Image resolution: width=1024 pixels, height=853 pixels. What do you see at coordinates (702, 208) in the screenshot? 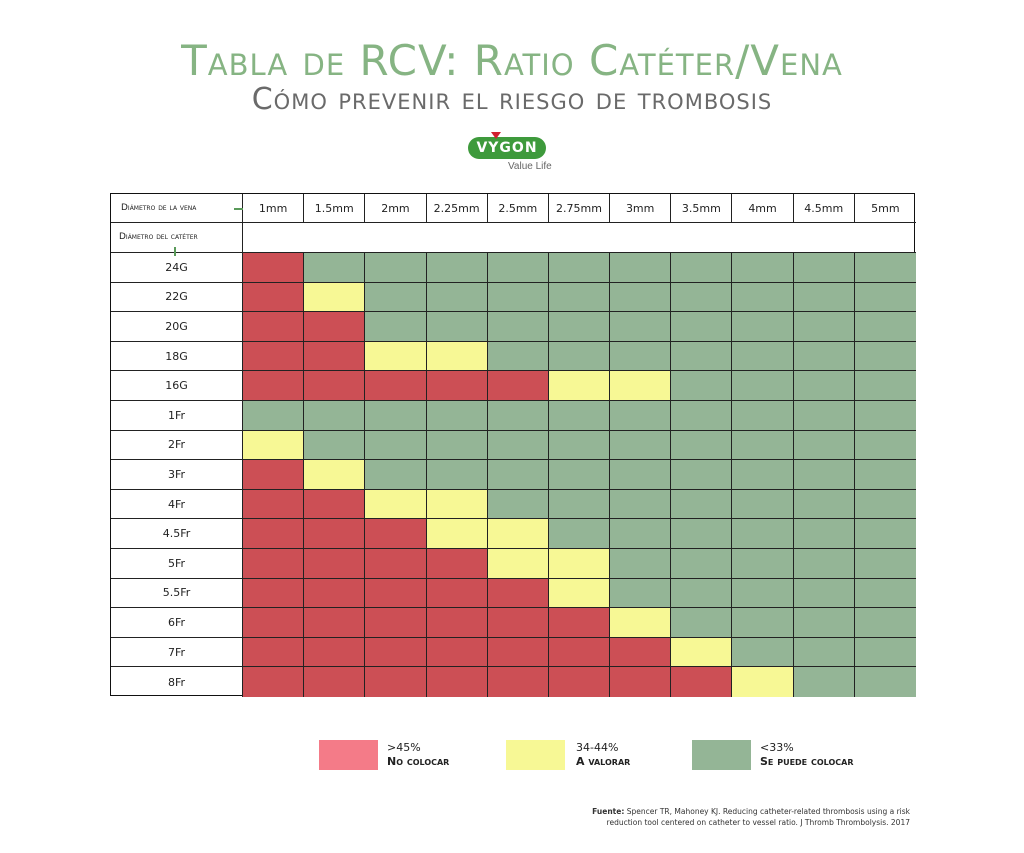
I see `vein-size-header: 3.5mm` at bounding box center [702, 208].